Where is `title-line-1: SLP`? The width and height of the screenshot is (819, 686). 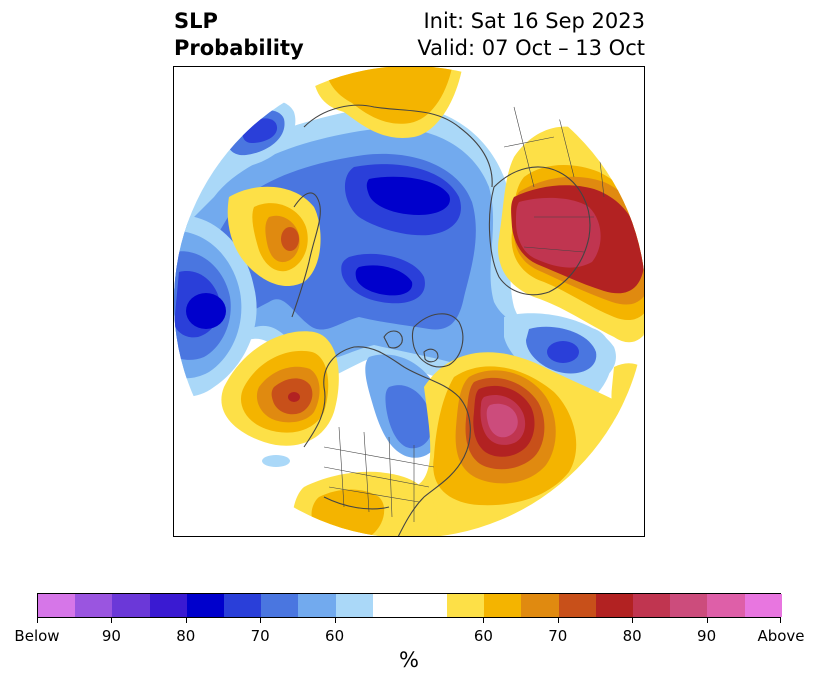 title-line-1: SLP is located at coordinates (196, 21).